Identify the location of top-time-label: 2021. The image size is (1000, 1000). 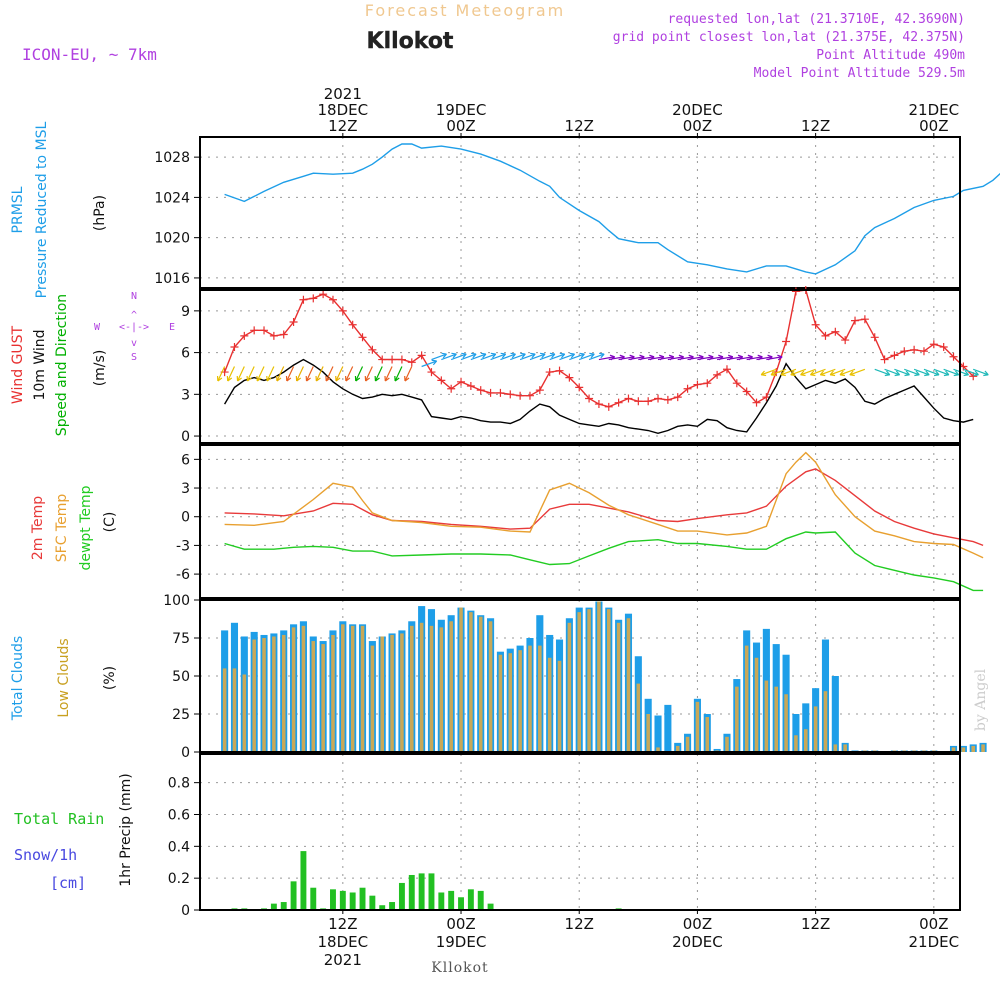
(343, 94).